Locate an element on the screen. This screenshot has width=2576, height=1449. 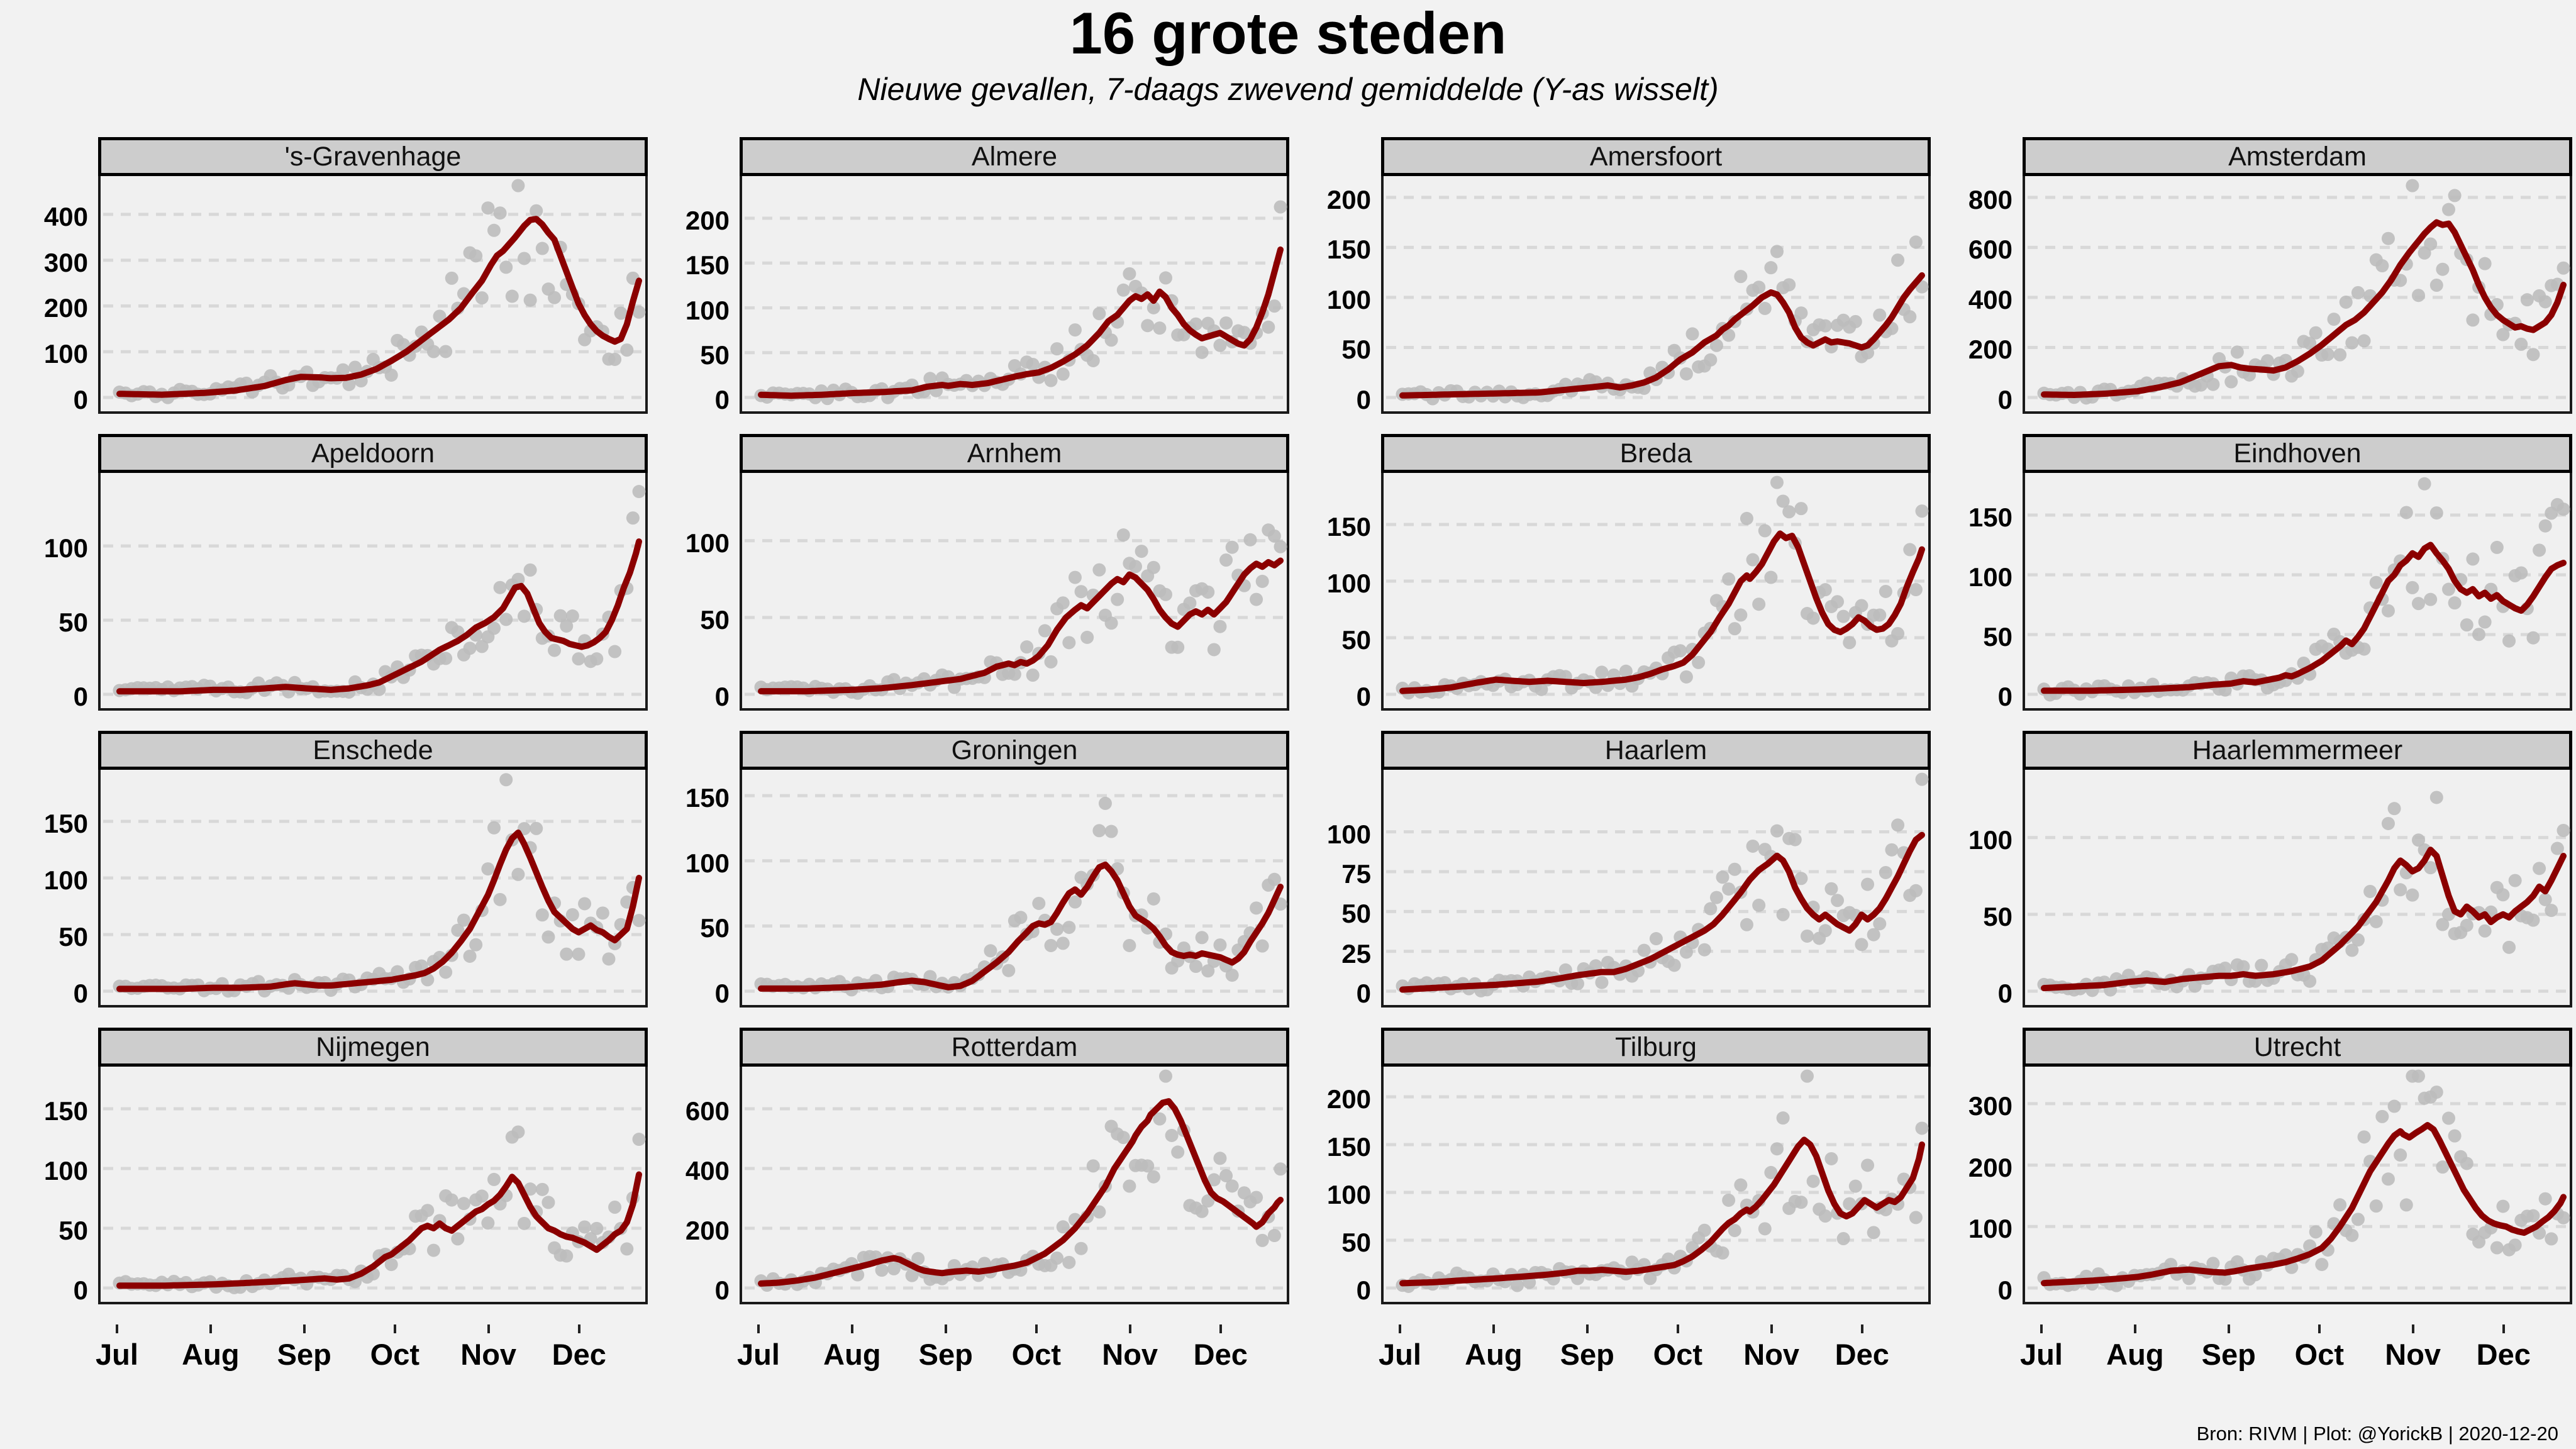
x-tick-label: Dec is located at coordinates (1862, 1354).